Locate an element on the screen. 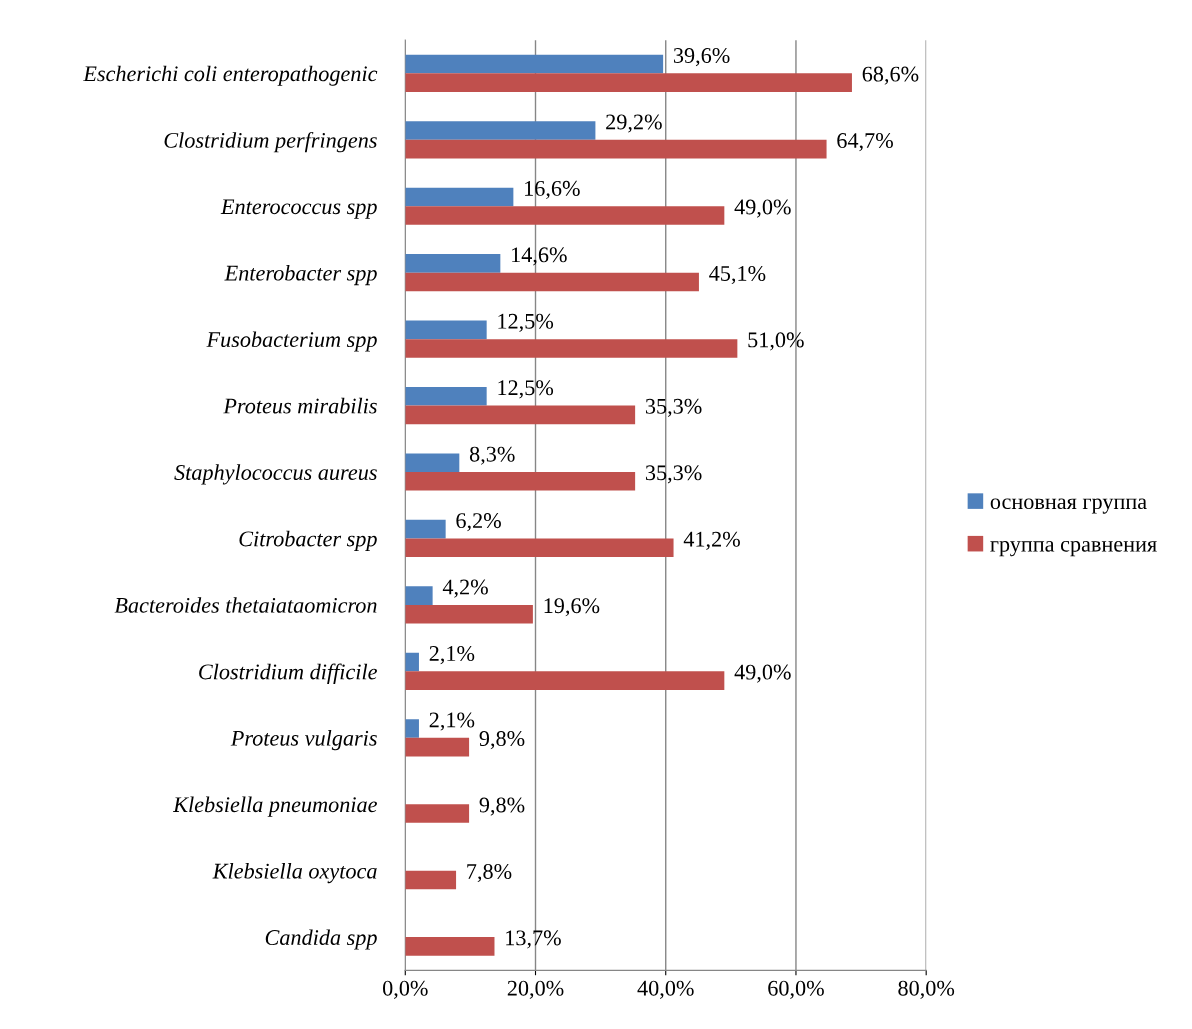  y-tick-label: Clostridium perfringens is located at coordinates (270, 142).